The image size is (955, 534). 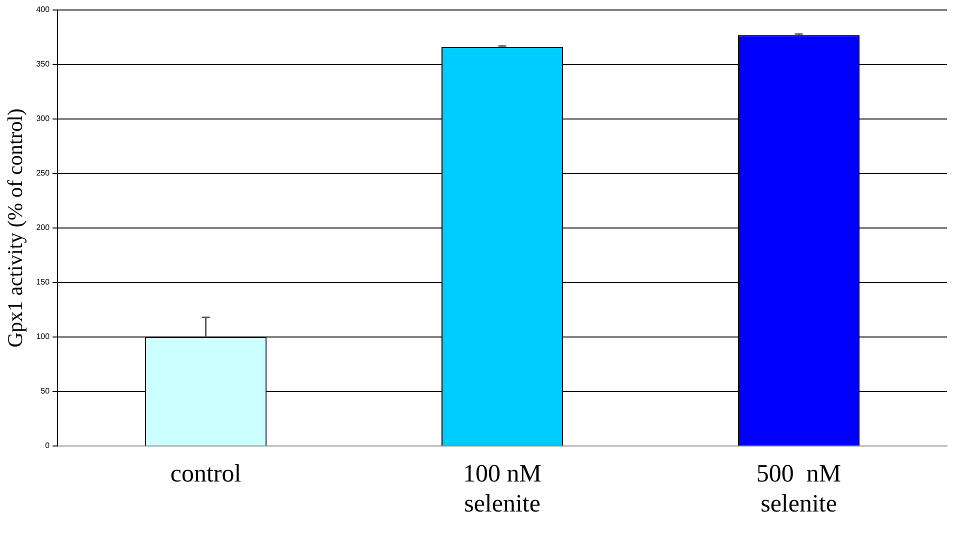 I want to click on y-tick-label: 400, so click(x=43, y=9).